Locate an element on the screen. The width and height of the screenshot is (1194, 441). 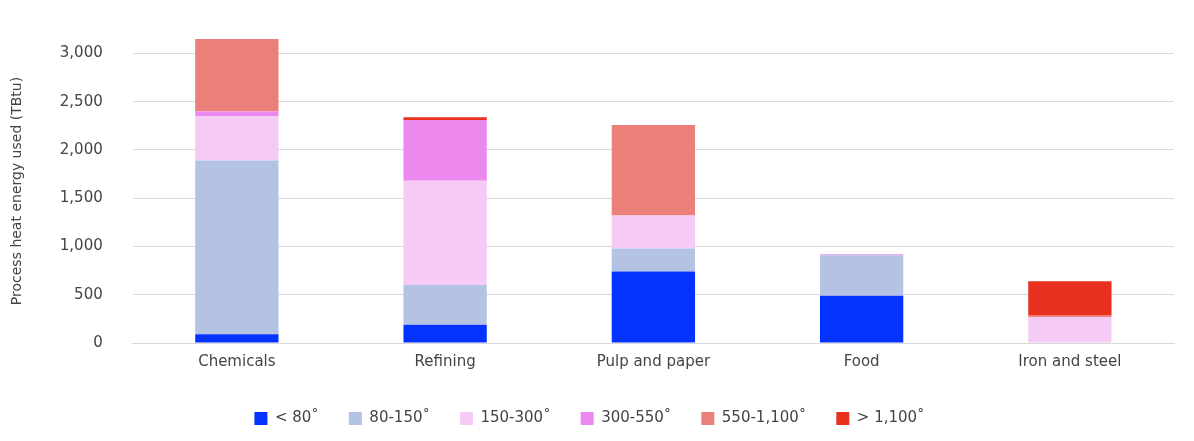
legend-label: < 80˚ is located at coordinates (296, 417).